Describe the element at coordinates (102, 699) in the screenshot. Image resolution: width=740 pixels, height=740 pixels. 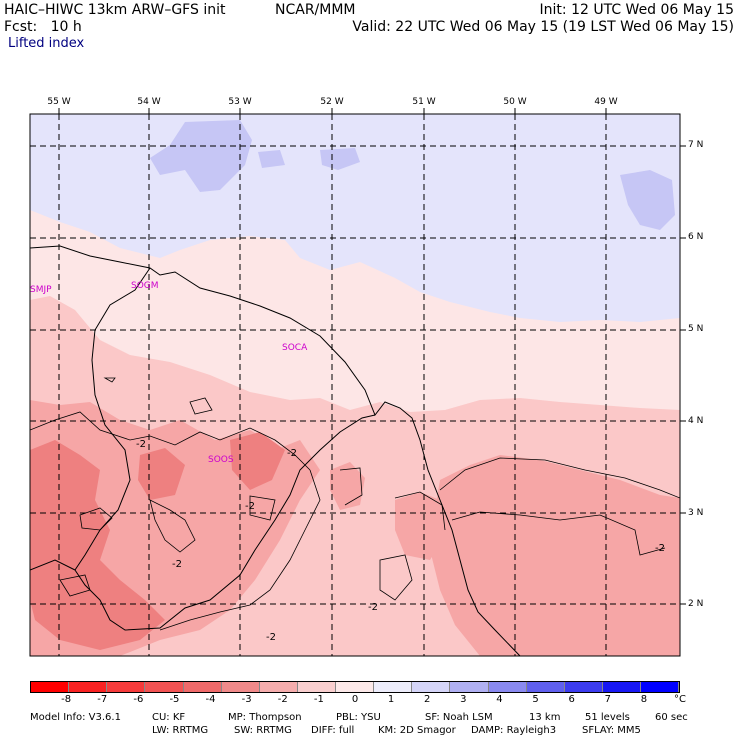
I see `colorbar-tick-label: -7` at that location.